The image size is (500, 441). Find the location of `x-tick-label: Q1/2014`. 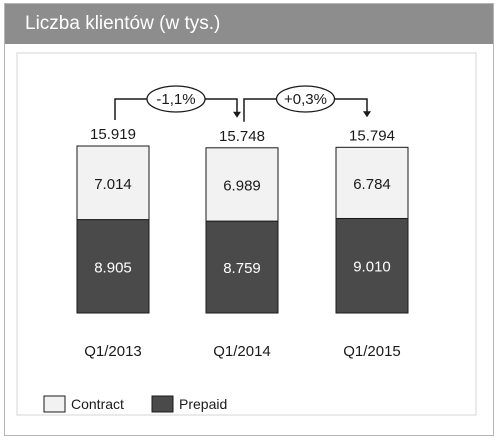

x-tick-label: Q1/2014 is located at coordinates (242, 351).